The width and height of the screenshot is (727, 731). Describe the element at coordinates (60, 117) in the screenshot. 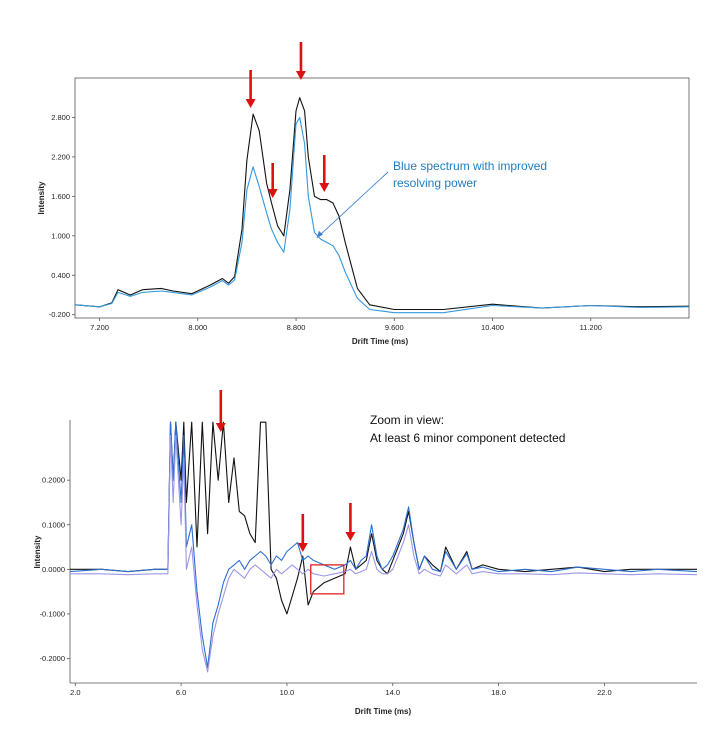

I see `top-y-tick-label: 2.800` at that location.